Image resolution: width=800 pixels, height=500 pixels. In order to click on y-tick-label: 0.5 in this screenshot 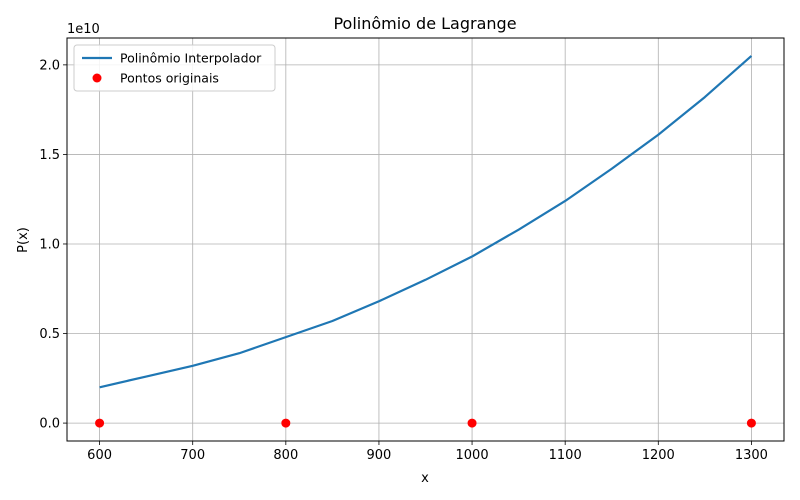, I will do `click(49, 334)`.